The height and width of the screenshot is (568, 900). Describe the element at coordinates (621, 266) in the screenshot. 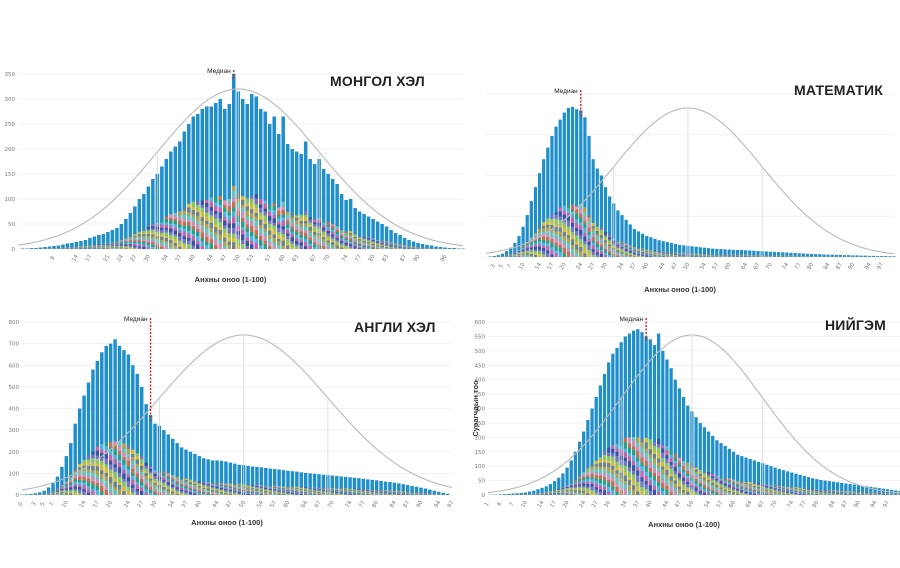

I see `x-tick-label: 34` at that location.